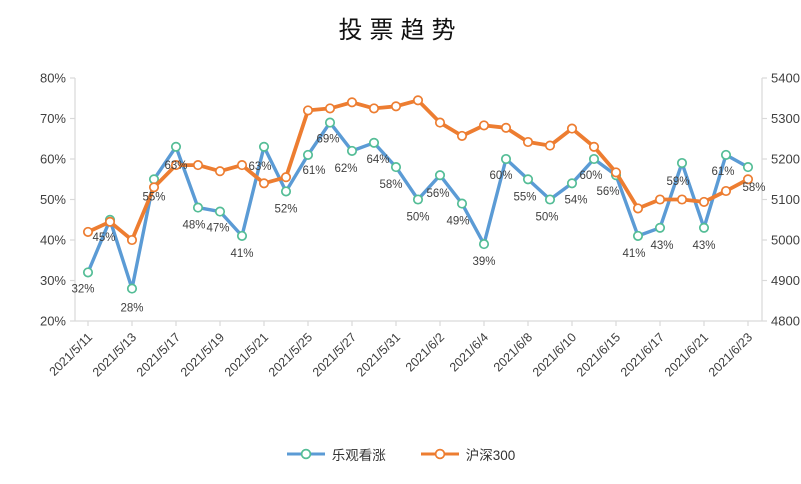 This screenshot has width=801, height=484. Describe the element at coordinates (241, 254) in the screenshot. I see `data-label: 41%` at that location.